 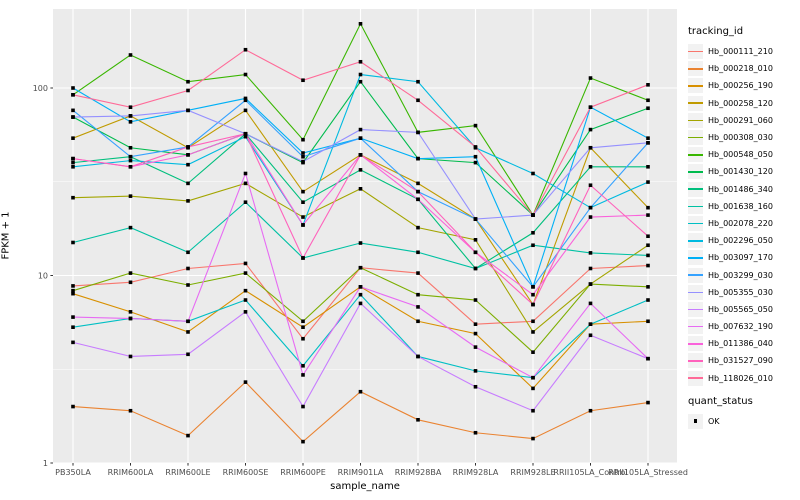 What do you see at coordinates (418, 472) in the screenshot?
I see `x-tick-label: RRIM928BA` at bounding box center [418, 472].